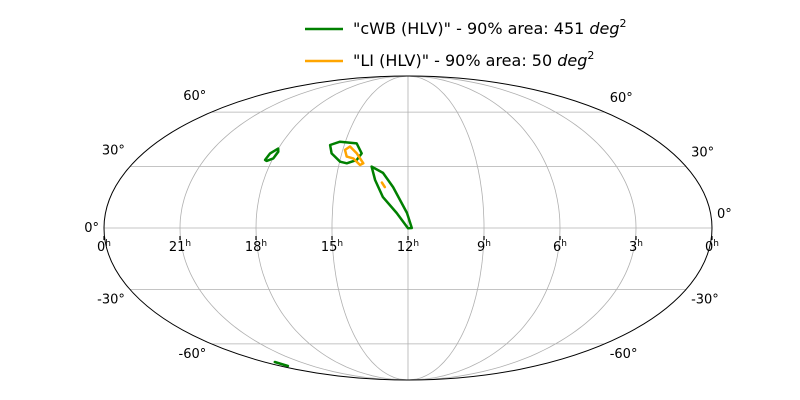  Describe the element at coordinates (484, 247) in the screenshot. I see `ra-tick-label: 9h` at that location.